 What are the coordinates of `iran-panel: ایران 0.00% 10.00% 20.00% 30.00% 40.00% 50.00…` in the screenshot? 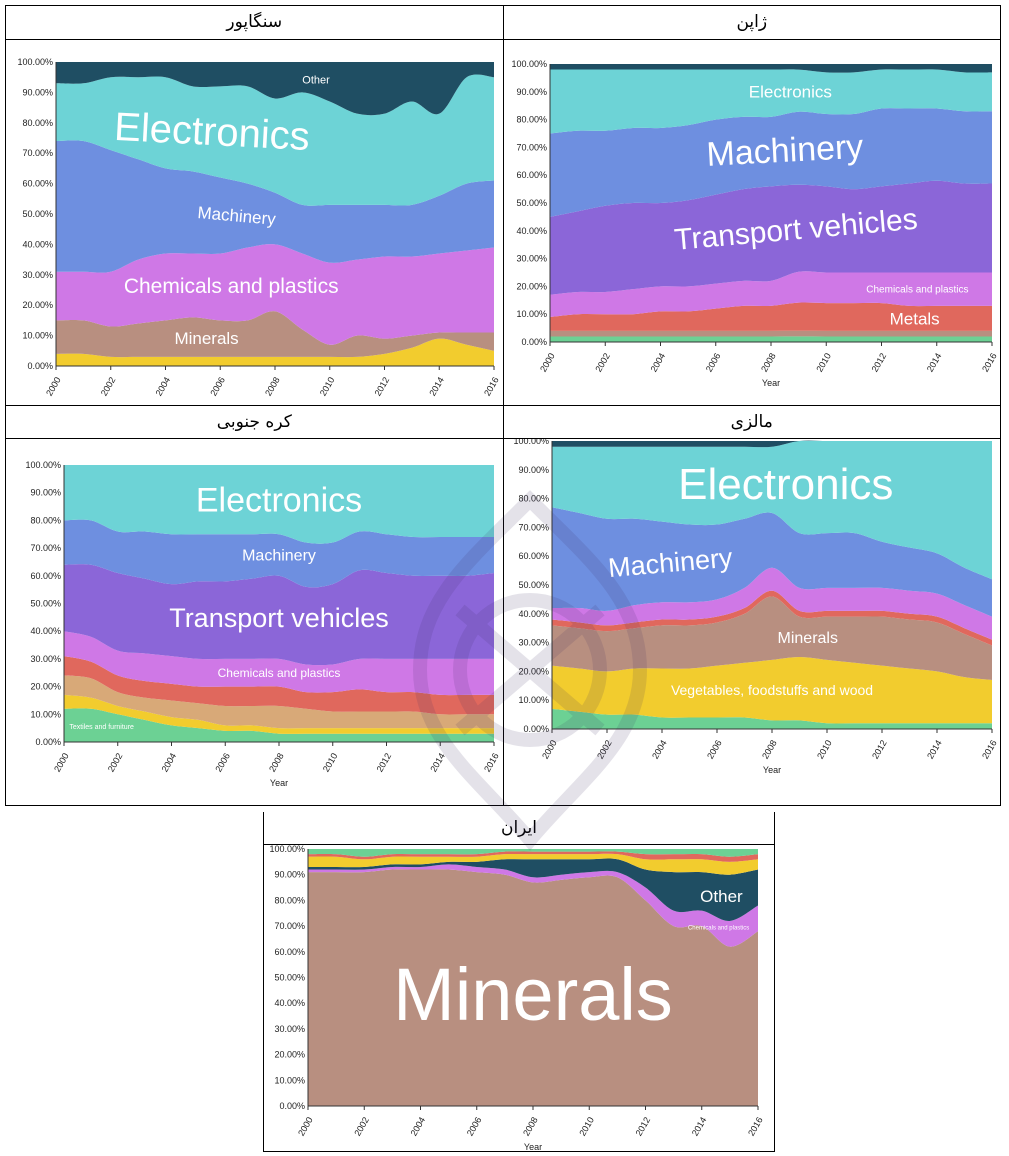 It's located at (519, 982).